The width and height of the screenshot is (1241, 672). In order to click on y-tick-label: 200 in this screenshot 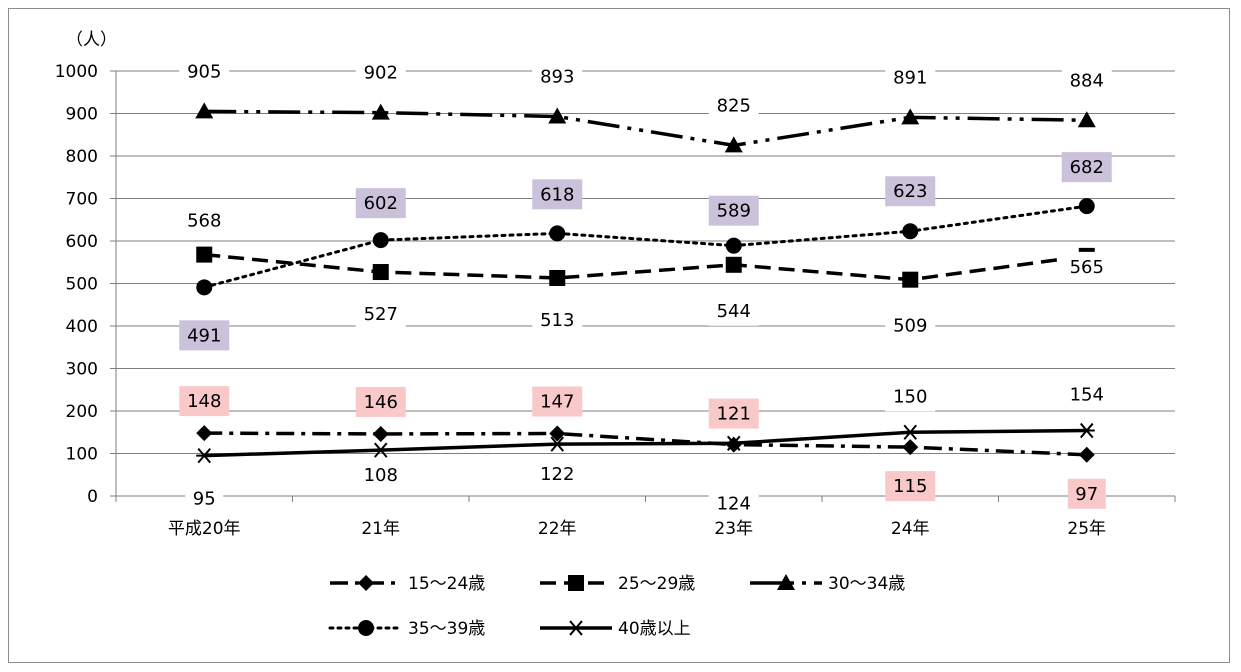, I will do `click(82, 412)`.